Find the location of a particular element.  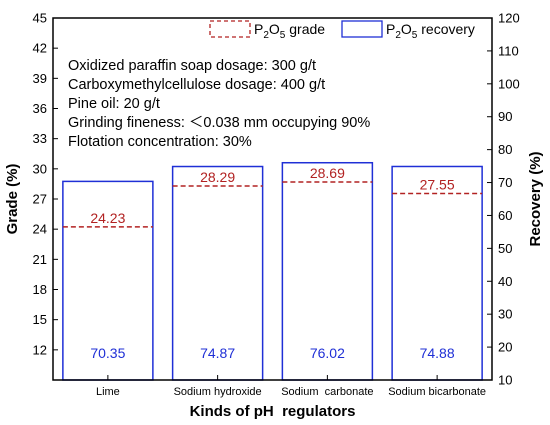

left-tick-label: 36 is located at coordinates (40, 108).